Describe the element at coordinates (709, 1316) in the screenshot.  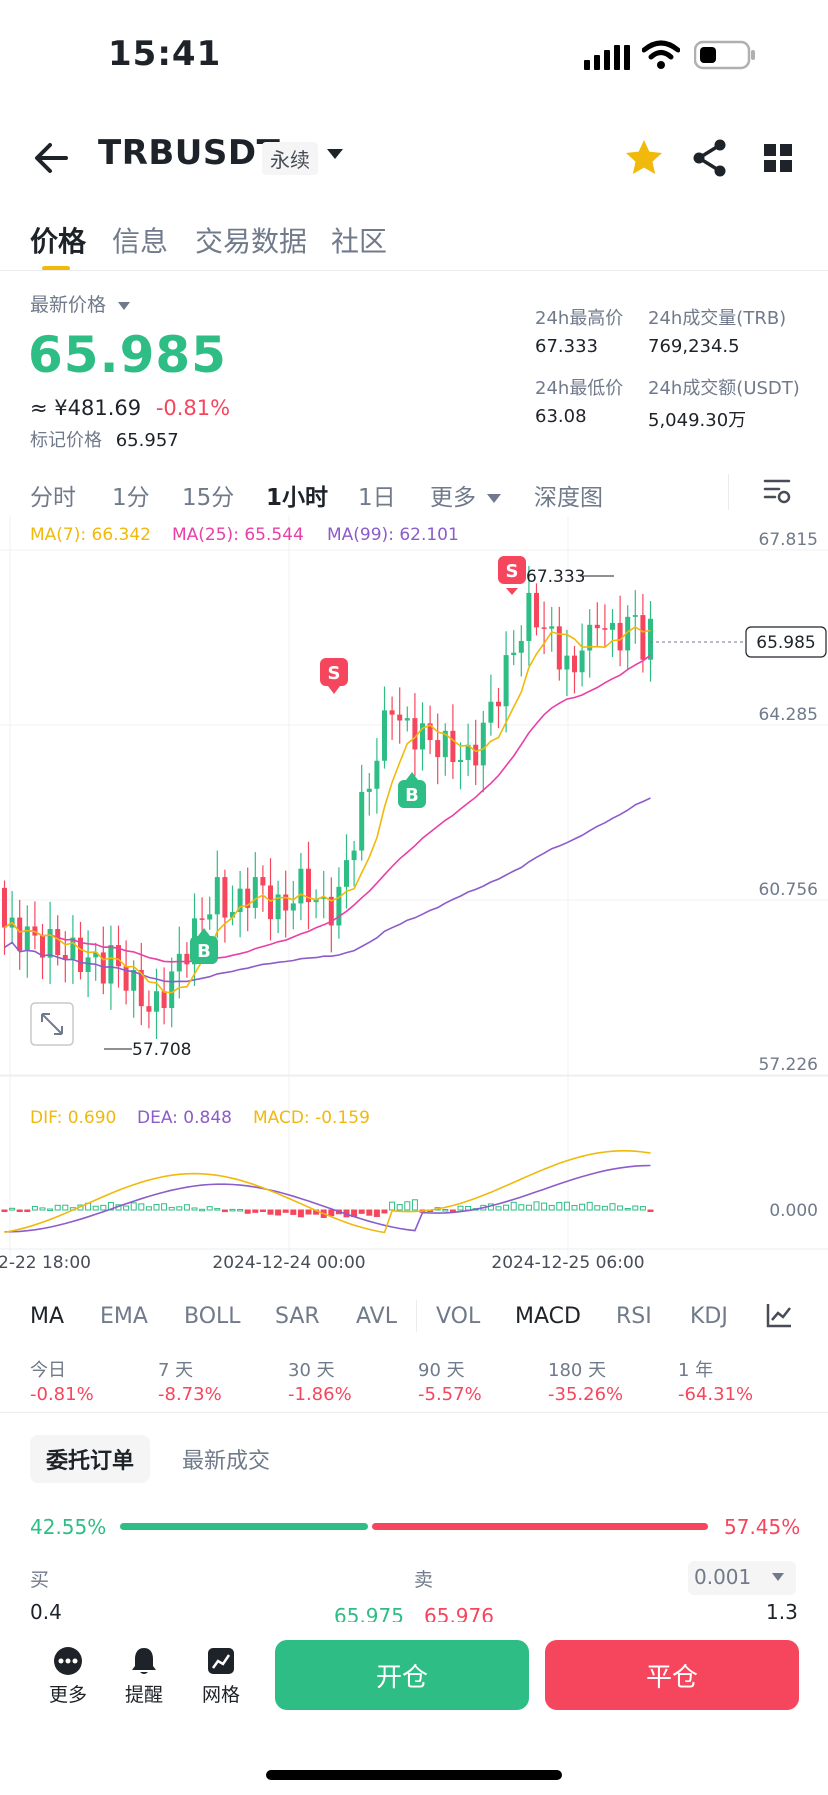
I see `indicator-kdj: KDJ` at that location.